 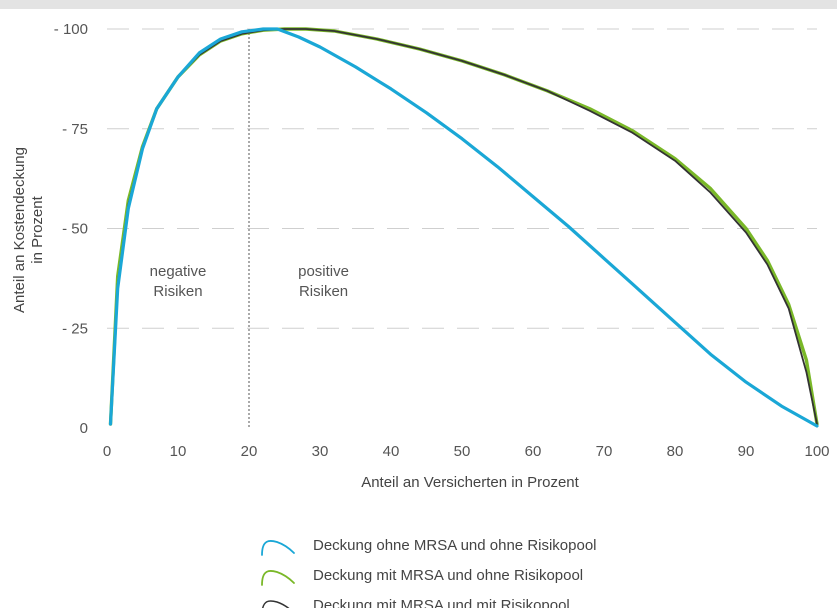 What do you see at coordinates (178, 271) in the screenshot?
I see `region-label-line: negative` at bounding box center [178, 271].